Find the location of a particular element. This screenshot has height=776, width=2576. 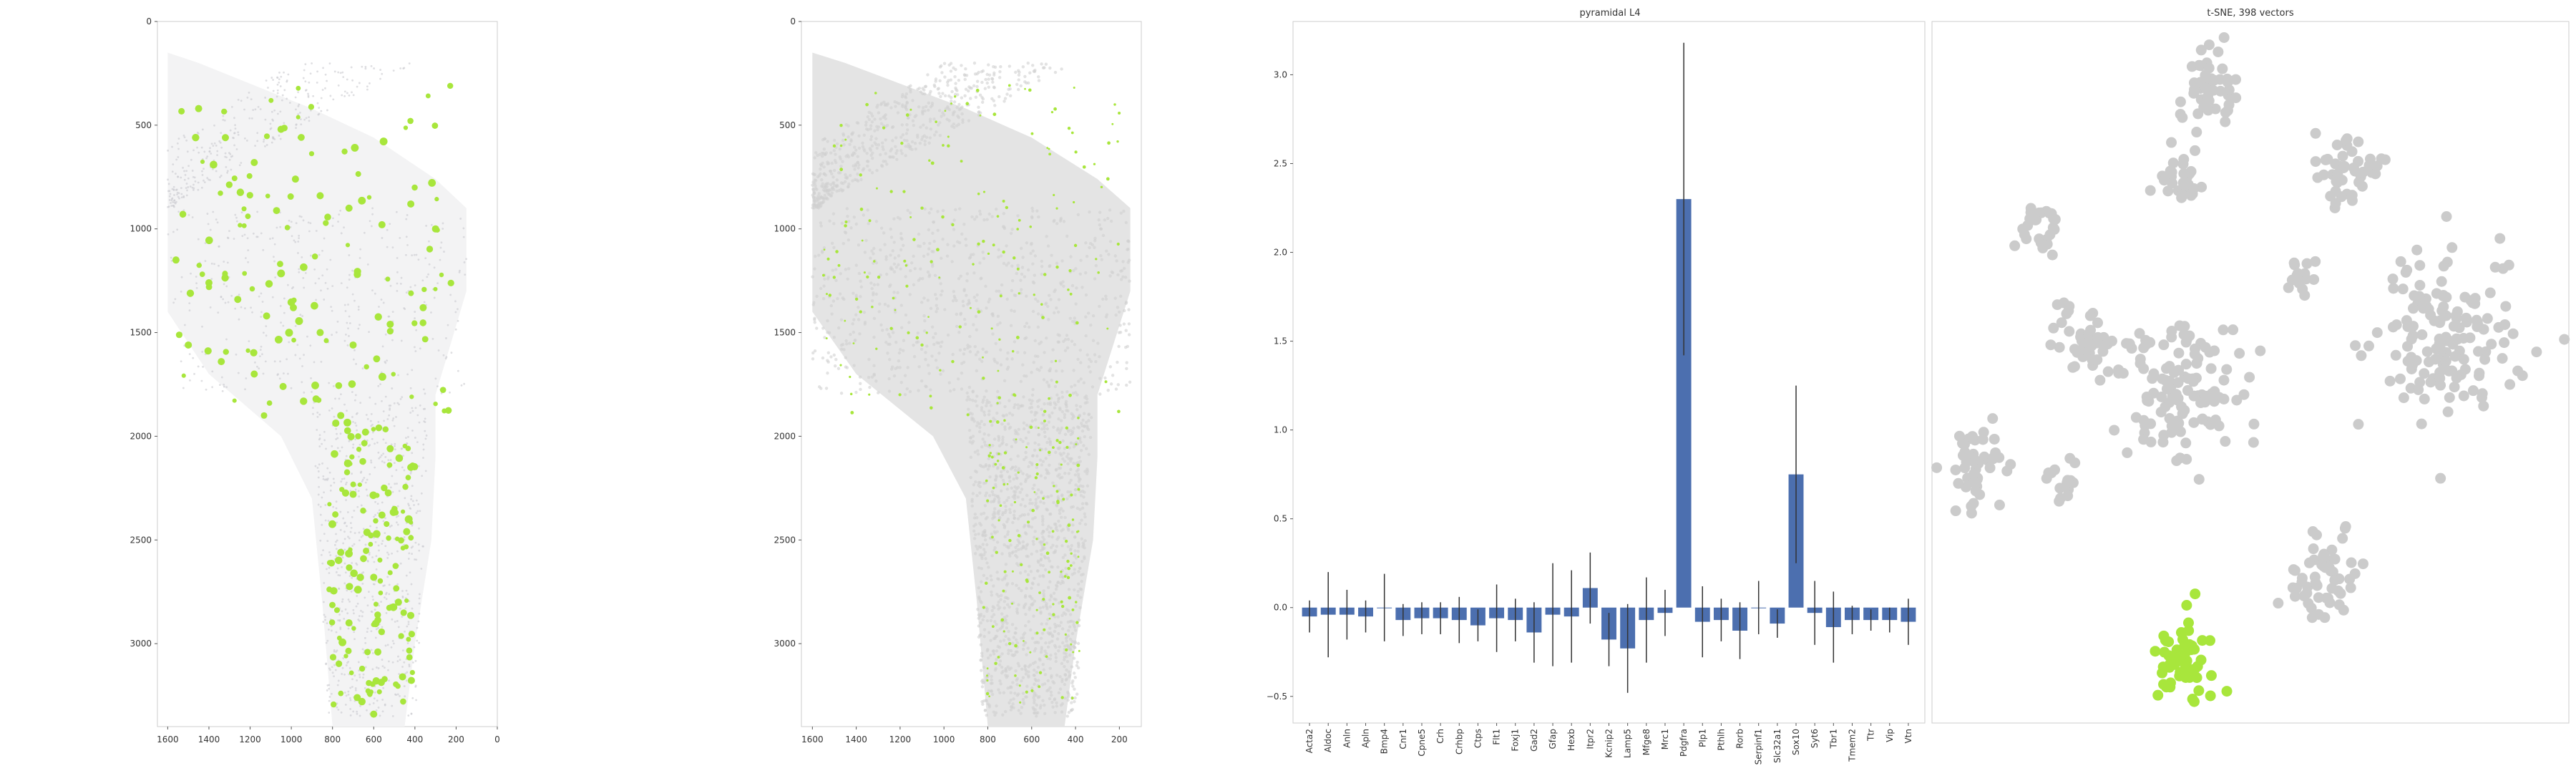

tsne-title: t-SNE, 398 vectors is located at coordinates (2250, 13).